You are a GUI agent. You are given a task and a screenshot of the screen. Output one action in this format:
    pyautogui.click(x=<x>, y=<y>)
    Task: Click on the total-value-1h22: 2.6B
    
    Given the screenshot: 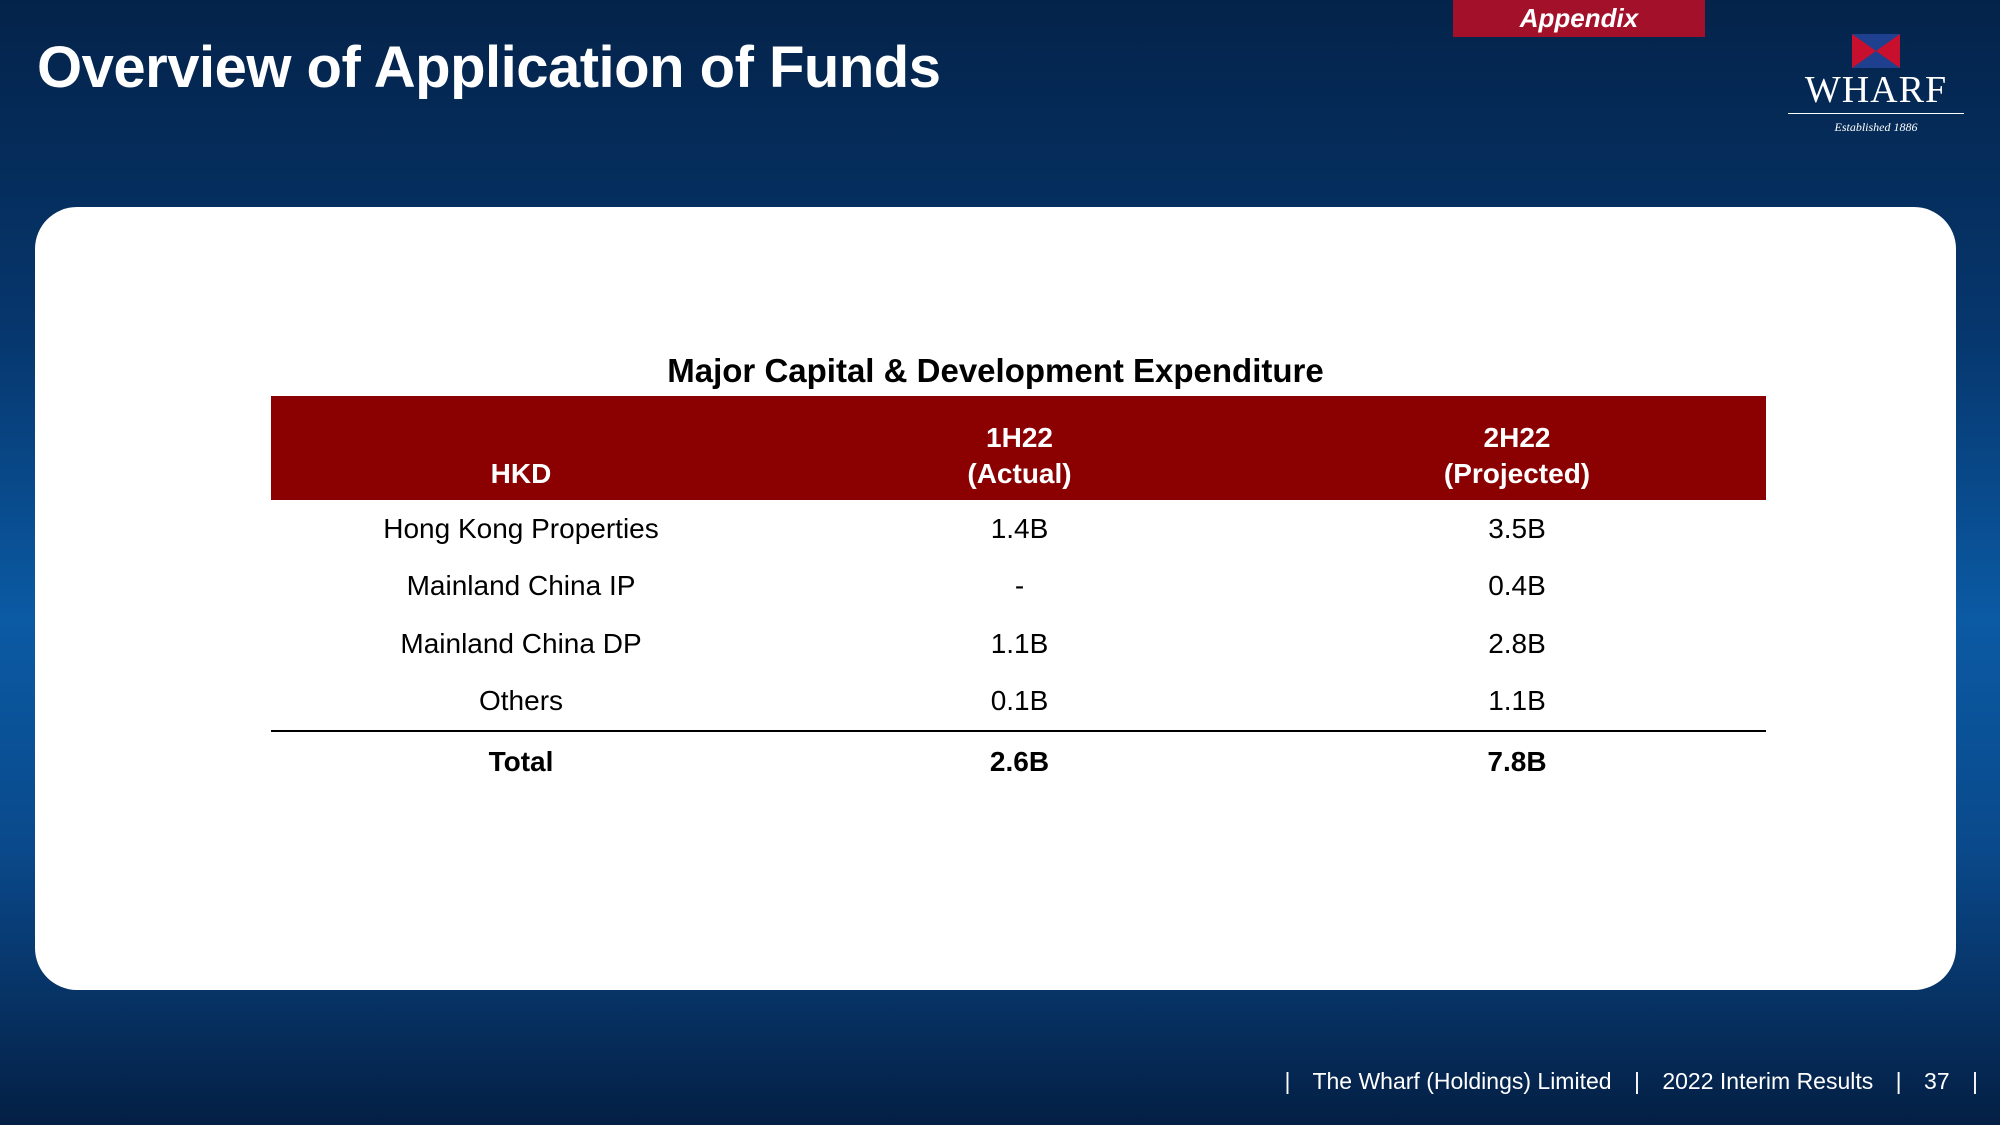 What is the action you would take?
    pyautogui.click(x=1019, y=761)
    